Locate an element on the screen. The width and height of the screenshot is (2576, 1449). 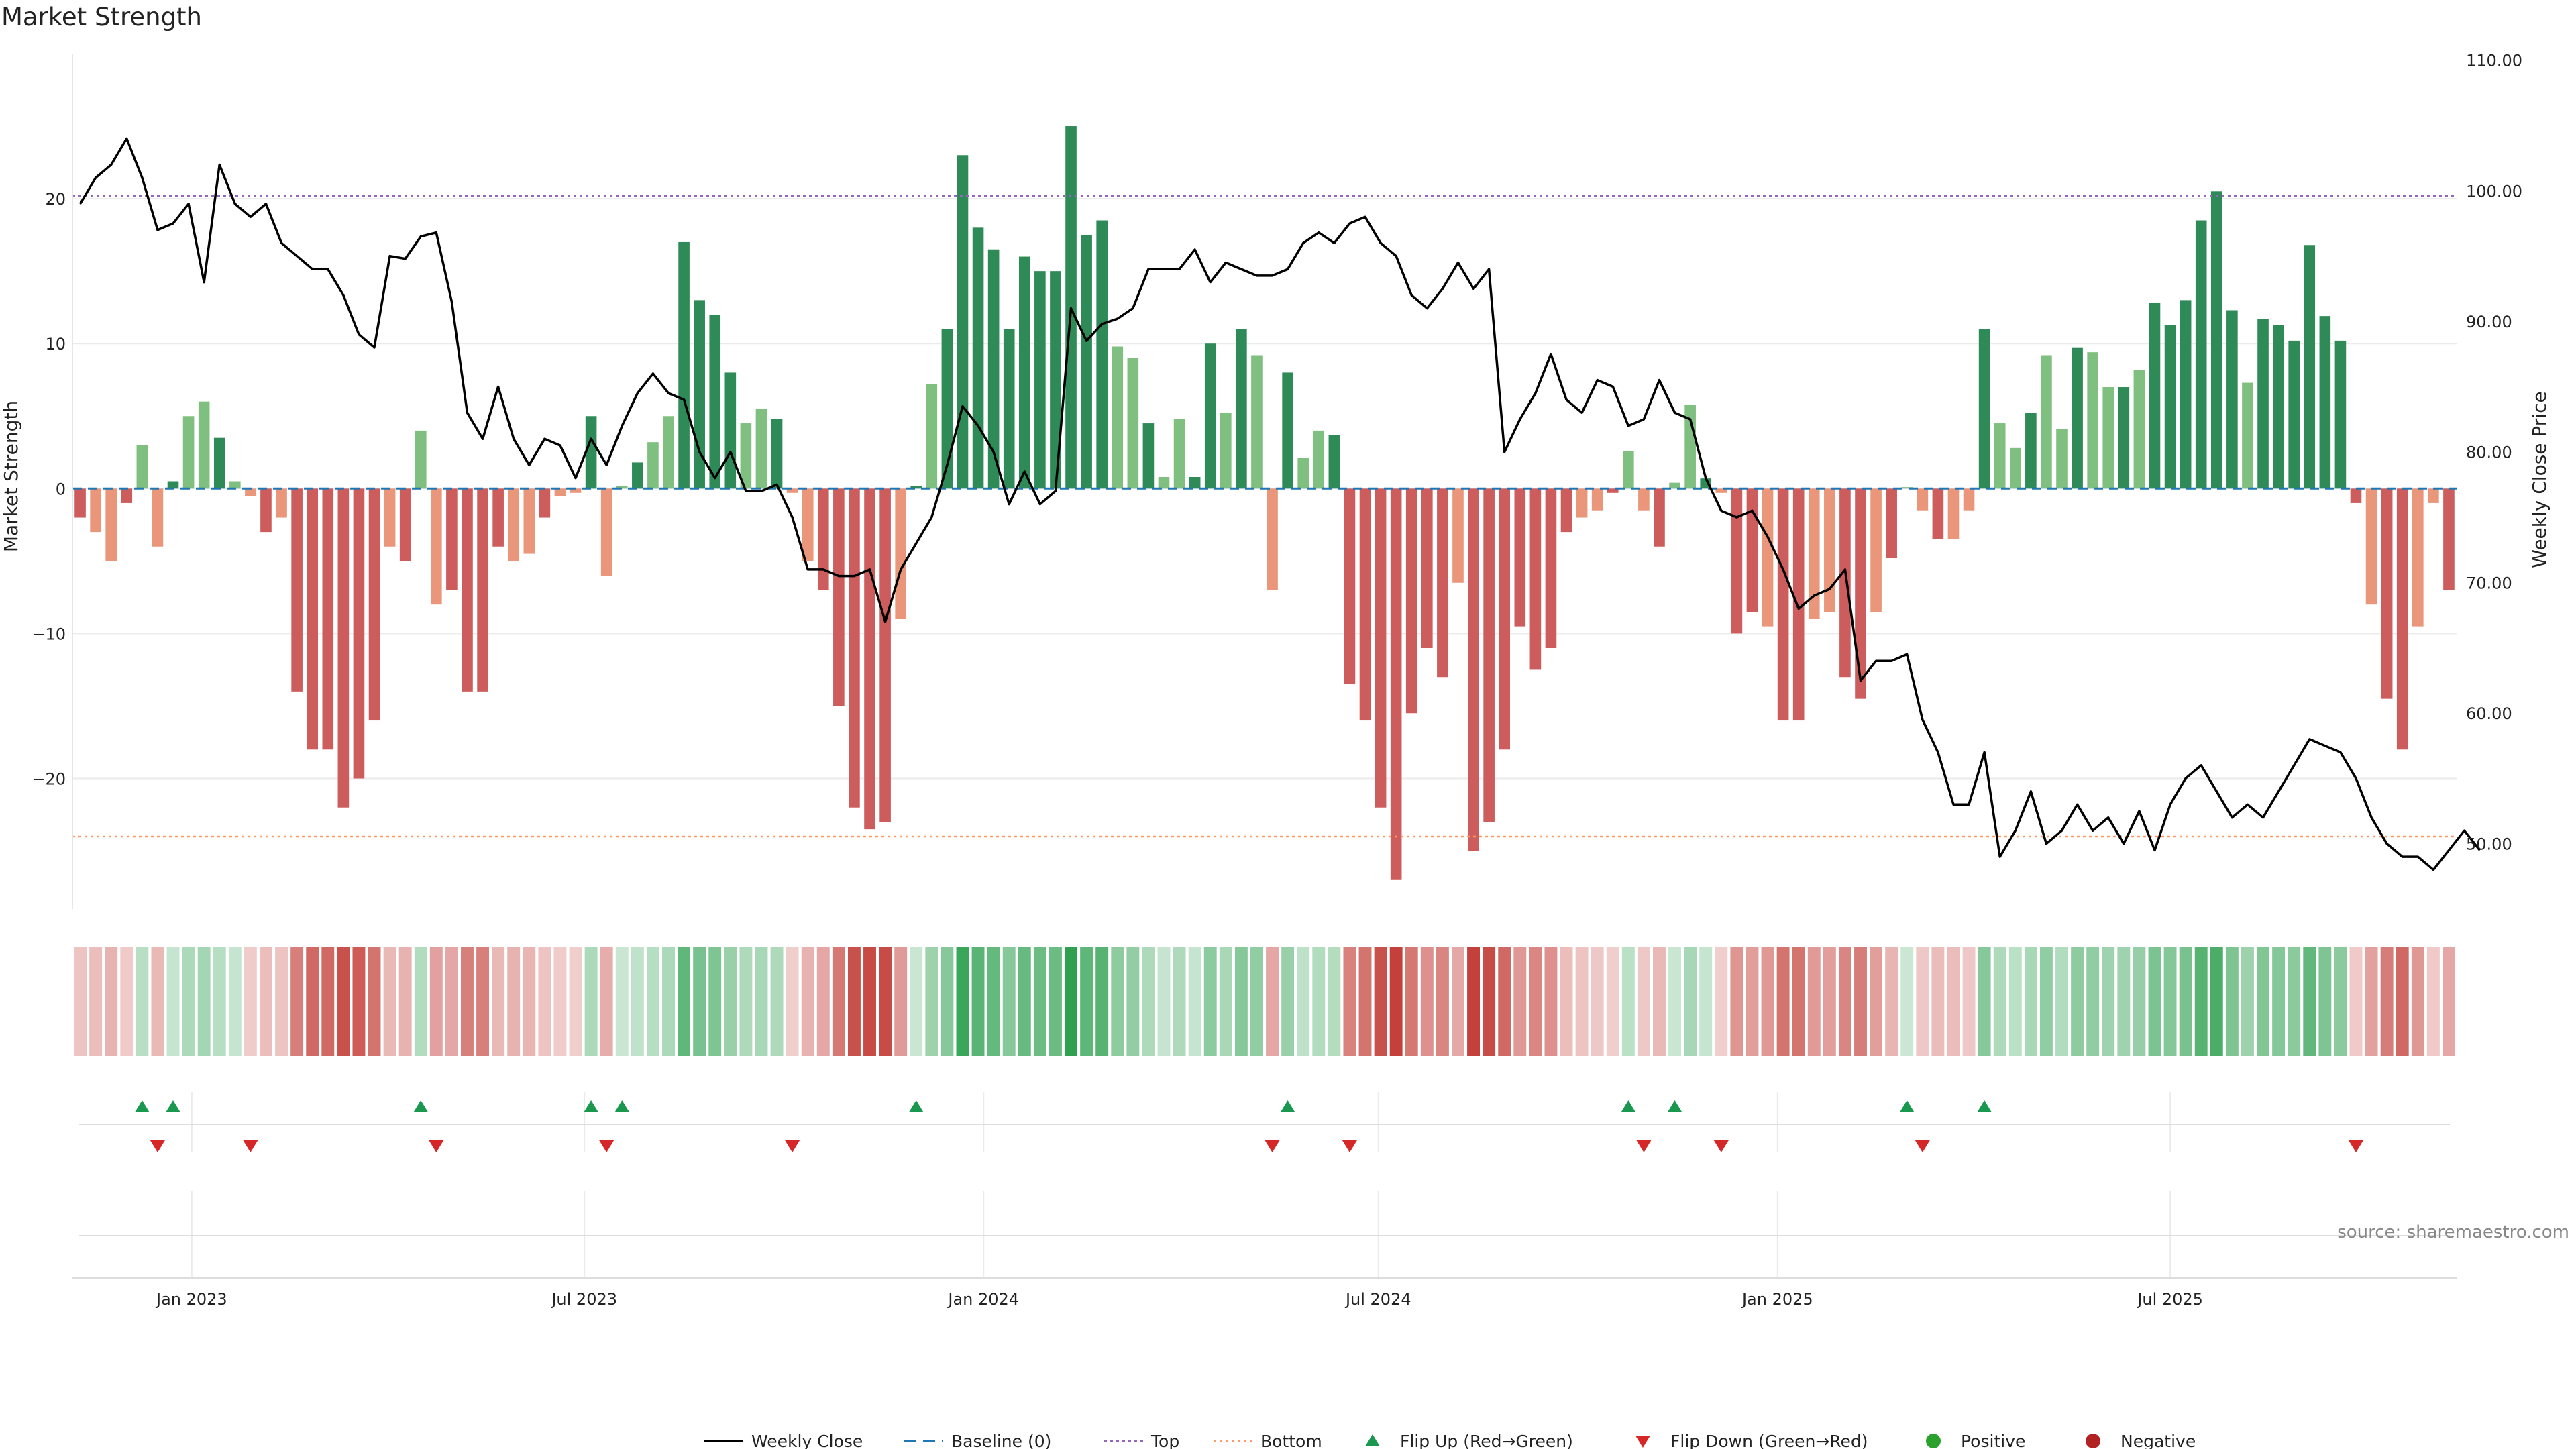
y-right-tick-label: 110.00 is located at coordinates (2494, 61).